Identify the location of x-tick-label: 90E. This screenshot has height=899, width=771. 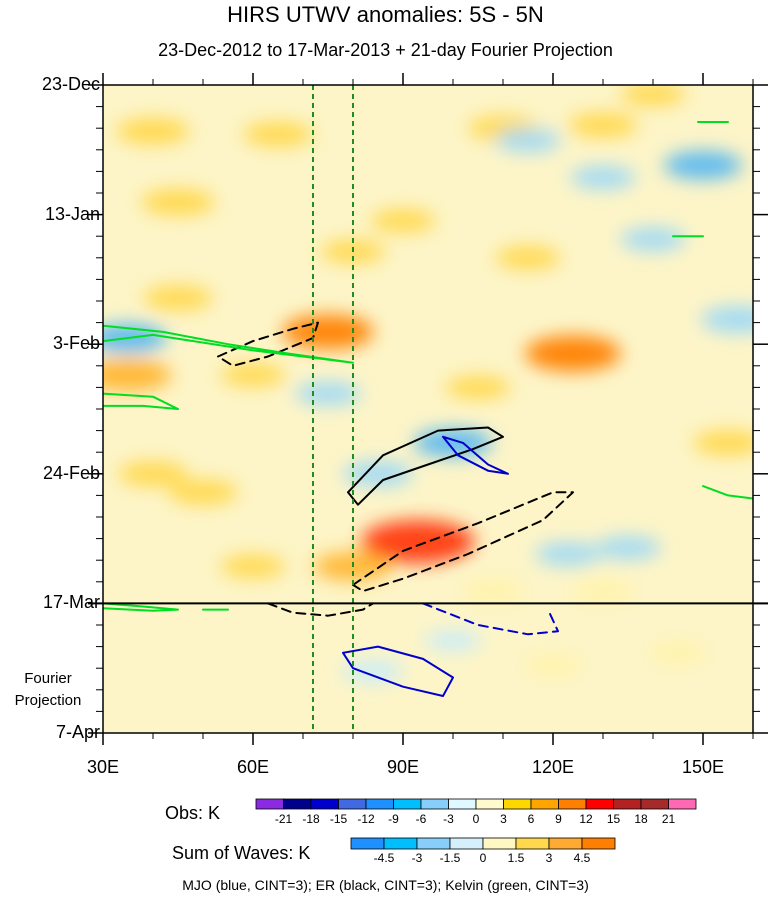
(403, 767).